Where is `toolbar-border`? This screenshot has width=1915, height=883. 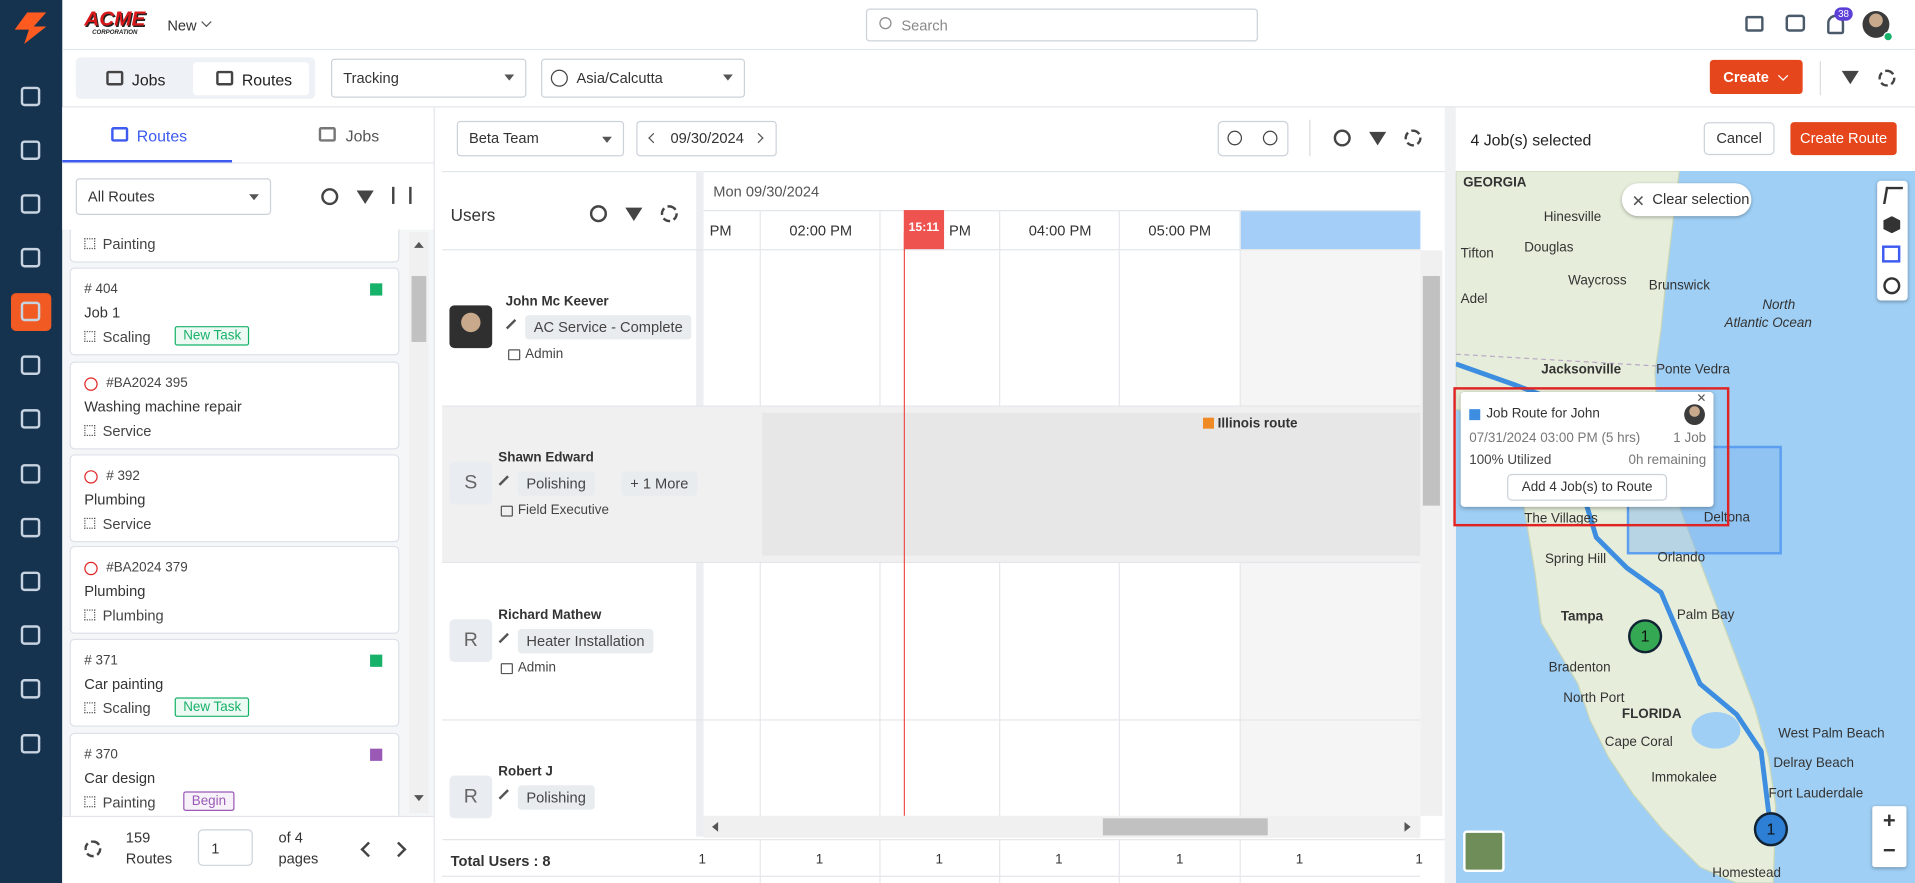 toolbar-border is located at coordinates (988, 107).